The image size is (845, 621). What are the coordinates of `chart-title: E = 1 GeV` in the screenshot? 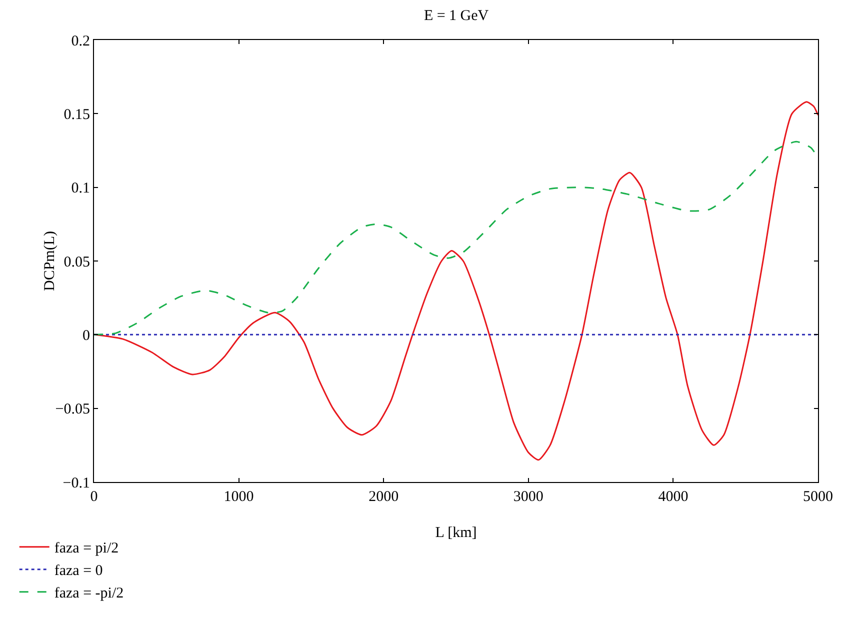 It's located at (456, 16).